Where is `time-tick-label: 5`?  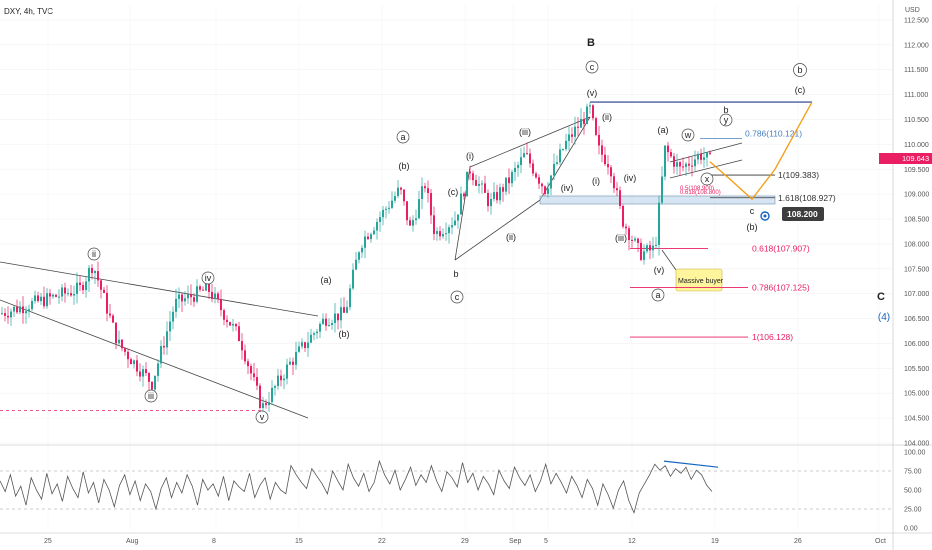
time-tick-label: 5 is located at coordinates (546, 541).